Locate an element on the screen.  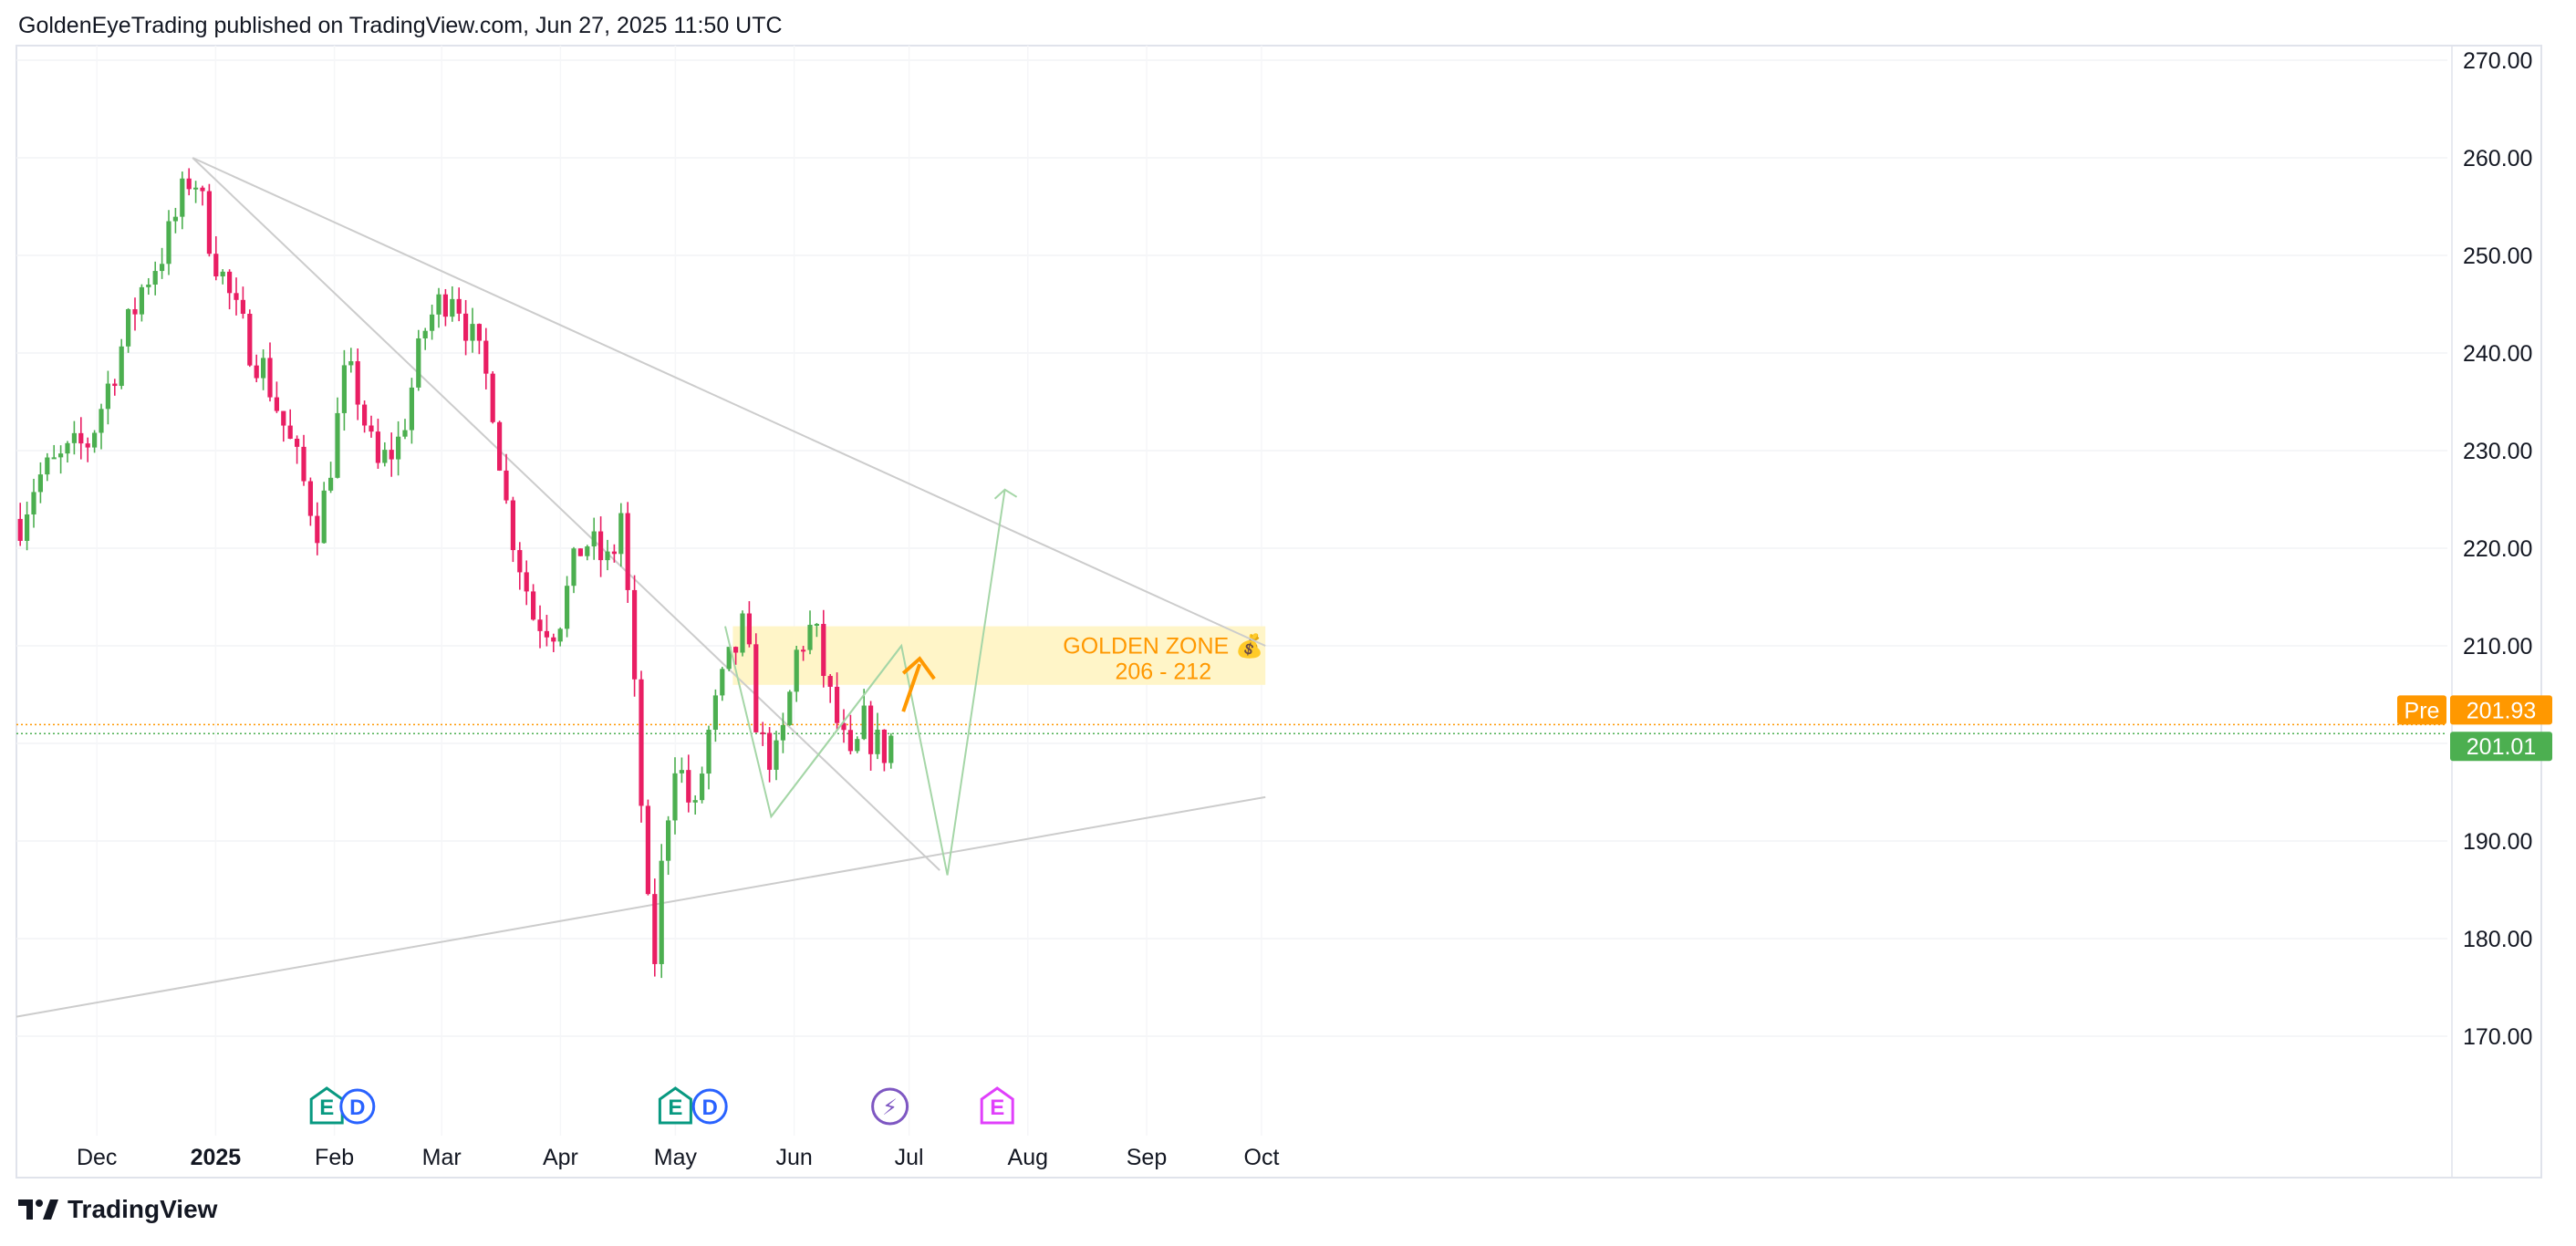
y-tick-label: 260.00 is located at coordinates (2497, 158).